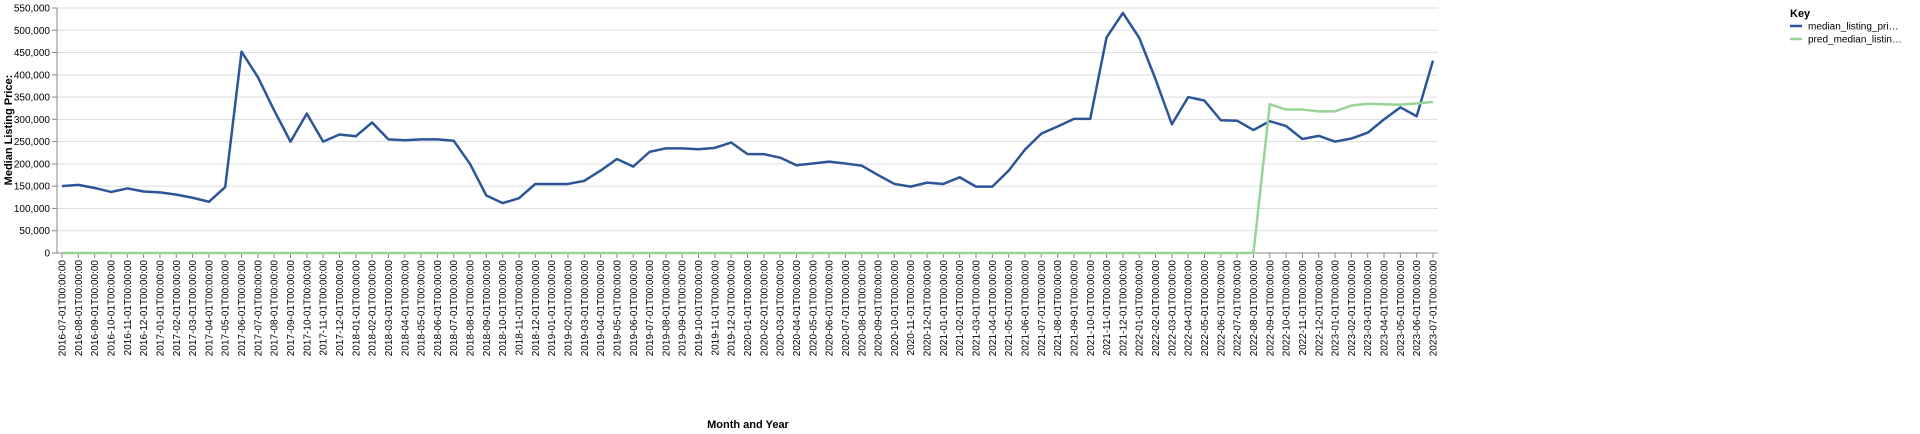 The image size is (1920, 434). I want to click on x-tick-label: 2022-03-01T00:00:00, so click(1172, 308).